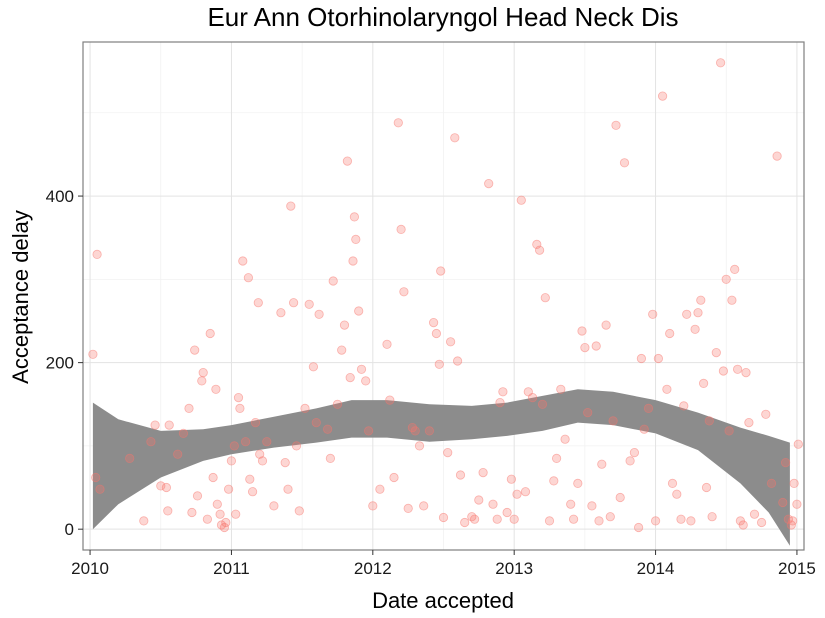  Describe the element at coordinates (656, 568) in the screenshot. I see `x-tick-label: 2014` at that location.